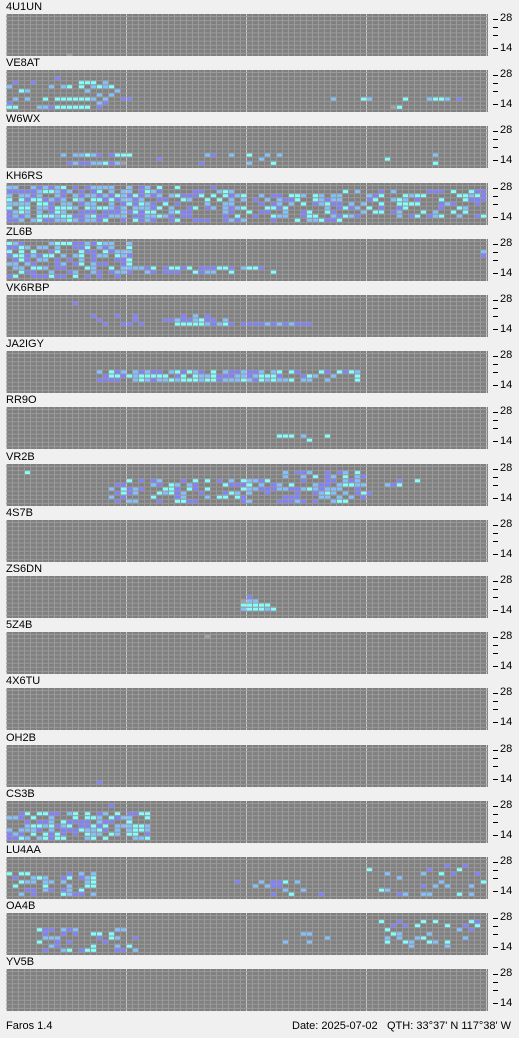  Describe the element at coordinates (247, 990) in the screenshot. I see `propagation-grid` at that location.